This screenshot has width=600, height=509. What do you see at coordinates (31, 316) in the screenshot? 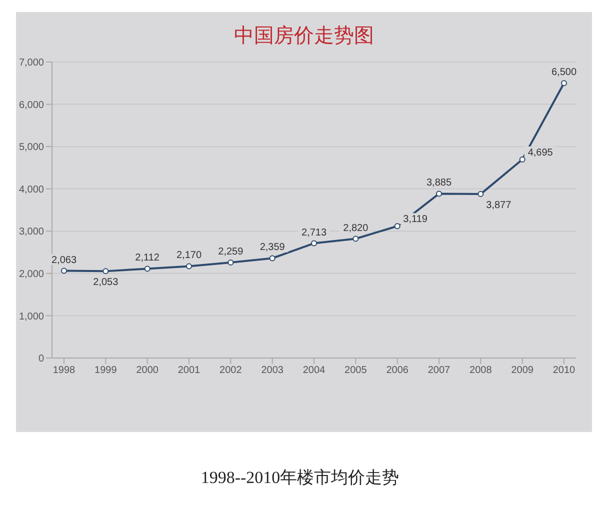
I see `y-tick-label: 1,000` at bounding box center [31, 316].